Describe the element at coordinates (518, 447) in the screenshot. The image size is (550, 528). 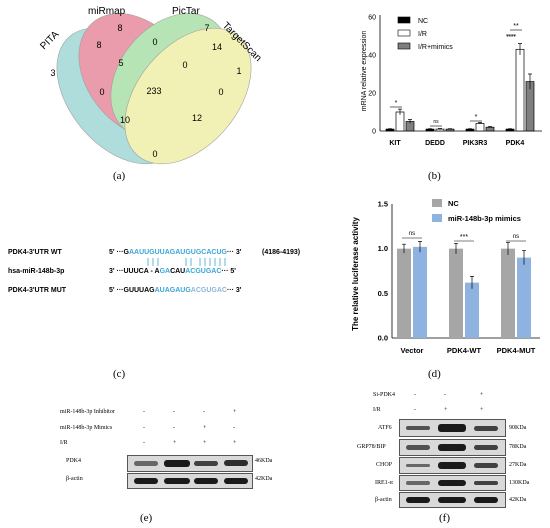
I see `kda-label: 78KDa` at that location.